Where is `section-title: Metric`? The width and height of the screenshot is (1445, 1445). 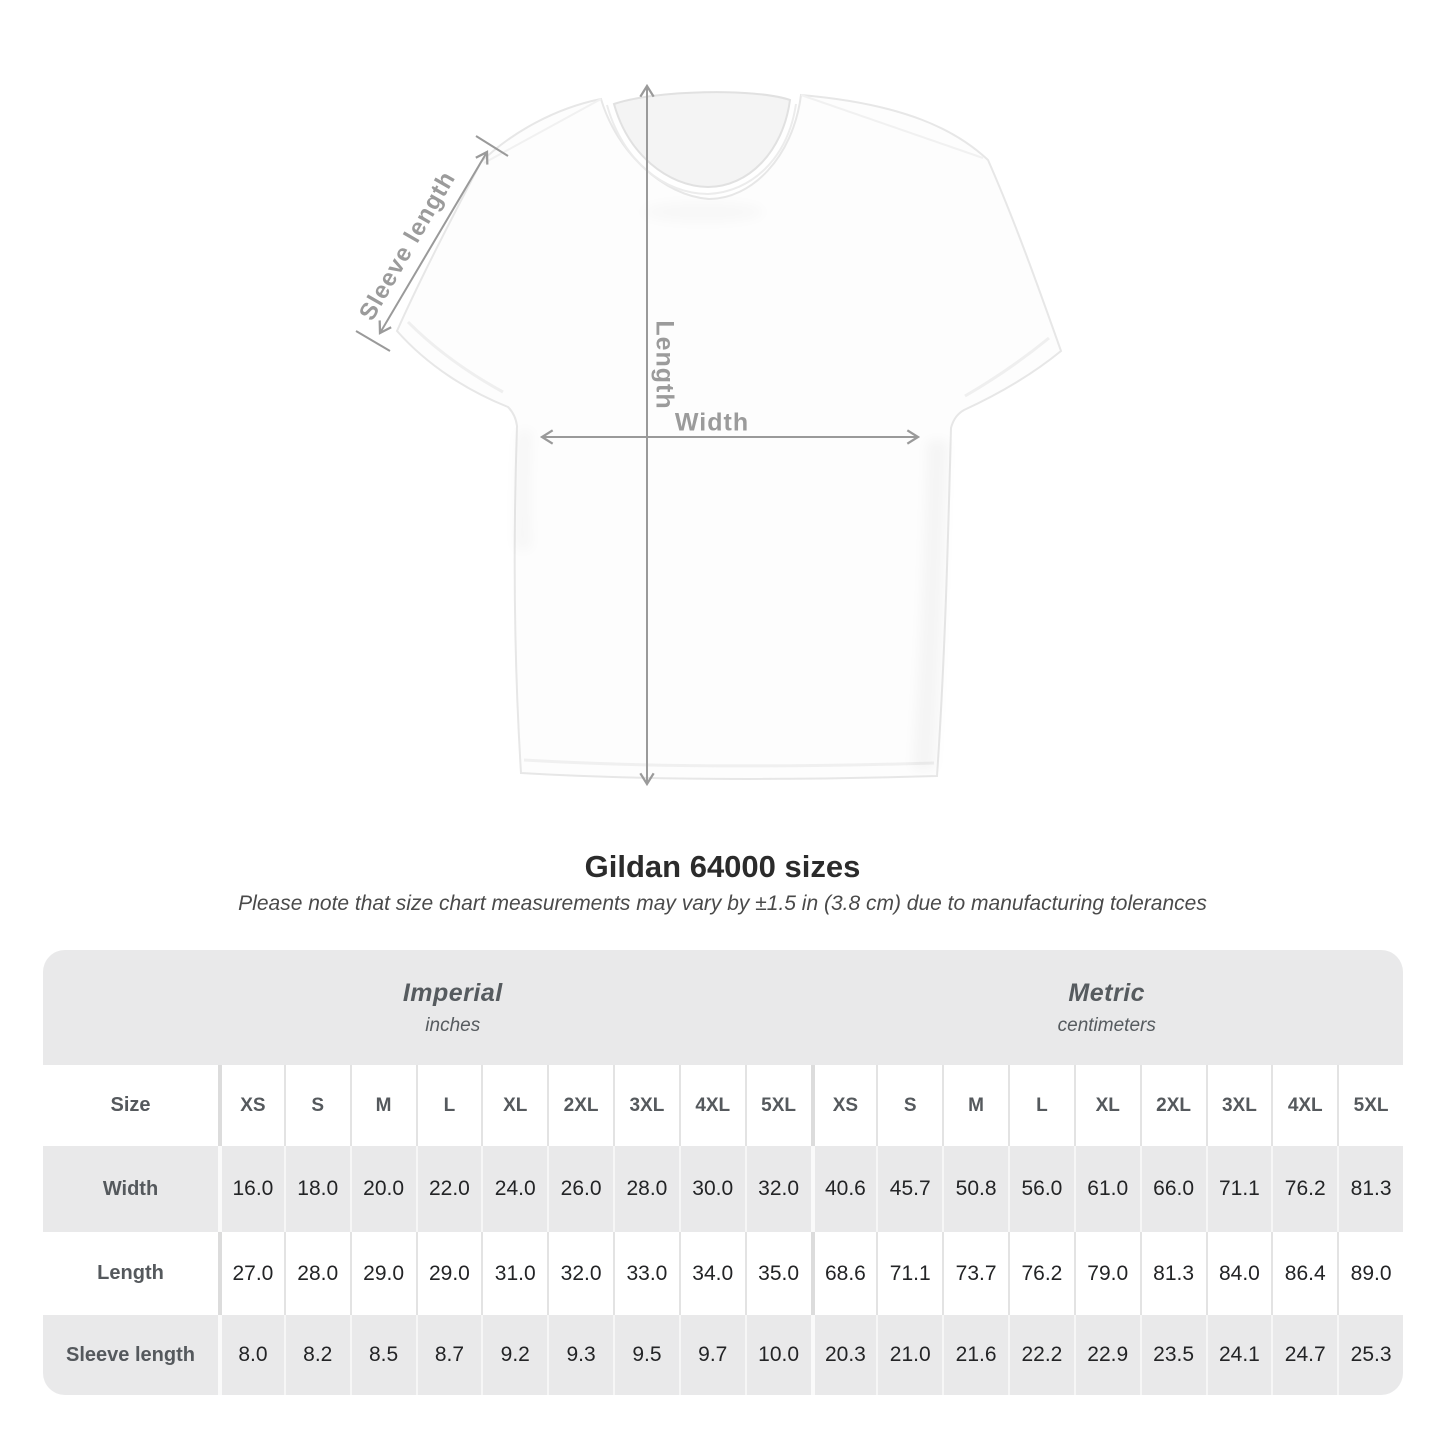
section-title: Metric is located at coordinates (1107, 992).